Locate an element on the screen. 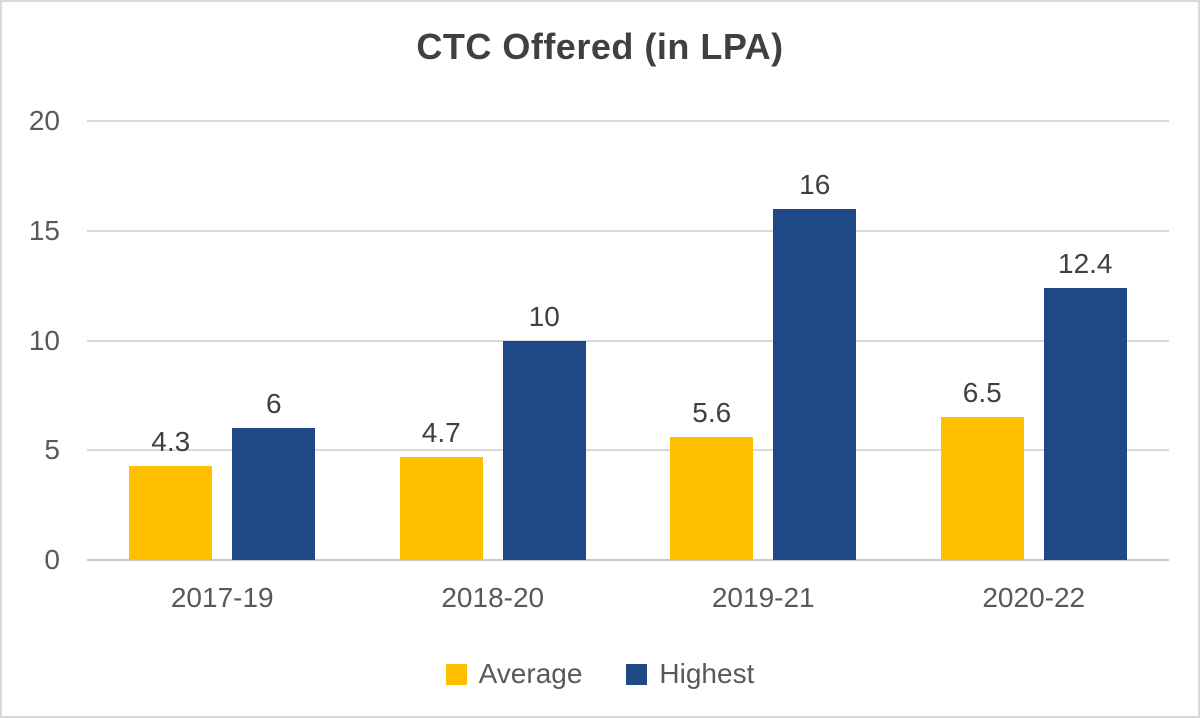 This screenshot has width=1200, height=718. data-label-highest-2019-21: 16 is located at coordinates (815, 184).